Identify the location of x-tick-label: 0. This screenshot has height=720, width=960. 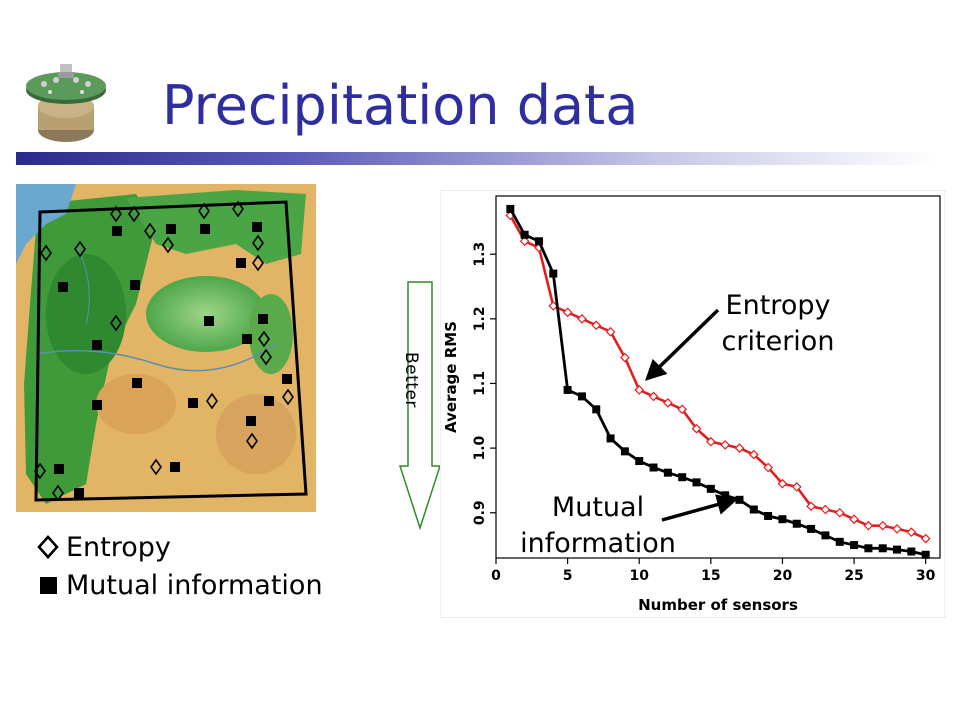
(496, 576).